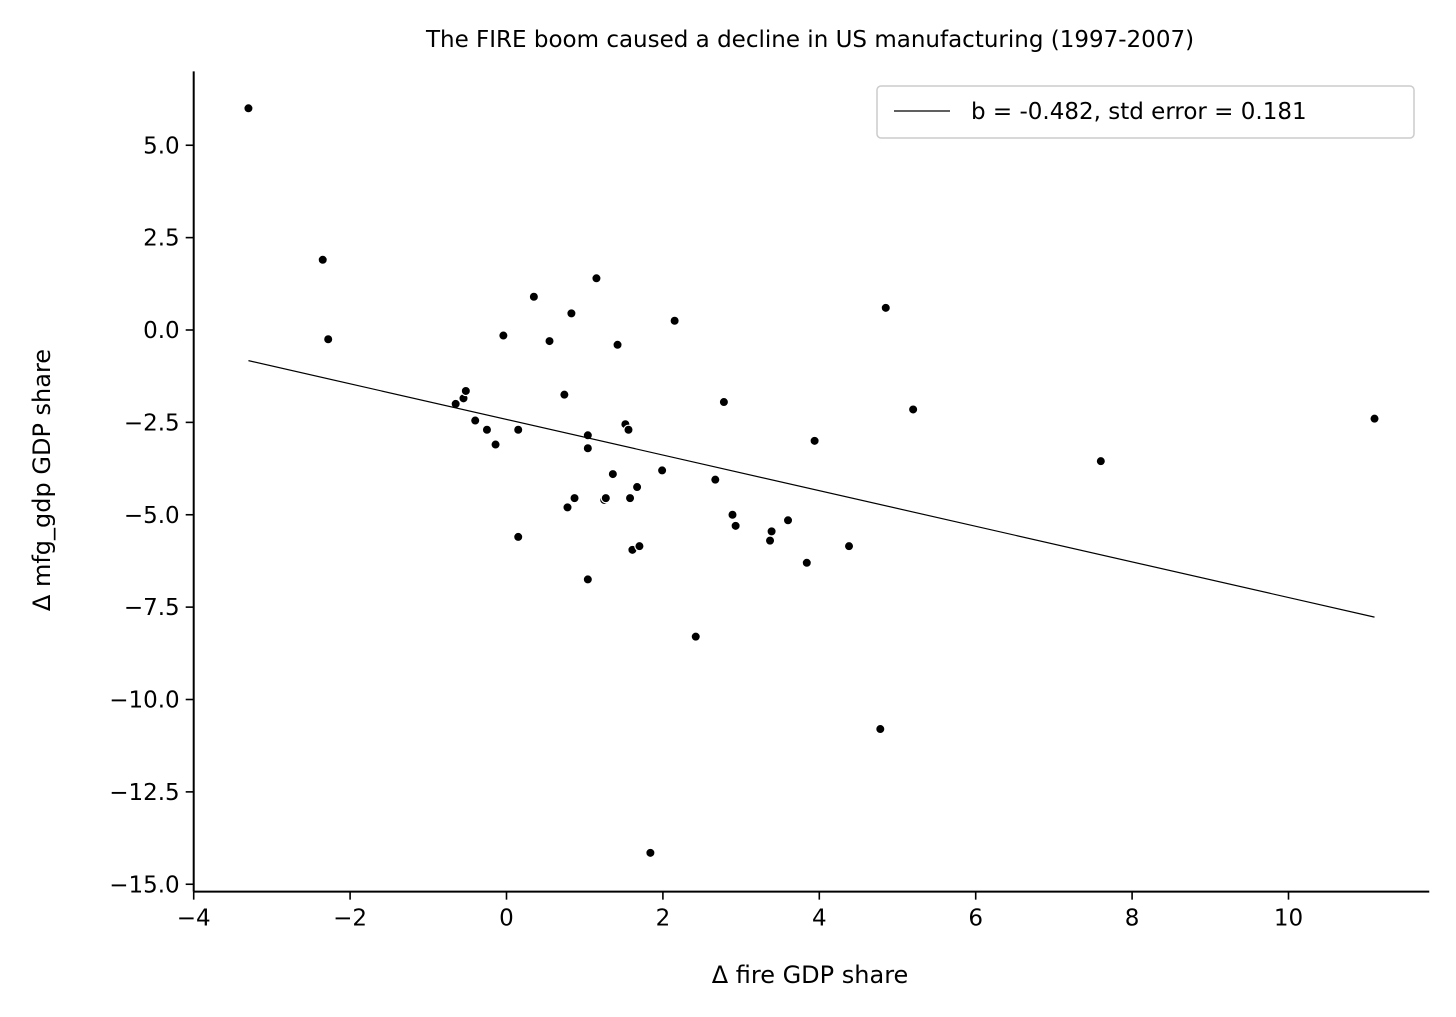 This screenshot has width=1456, height=1017. What do you see at coordinates (663, 919) in the screenshot?
I see `x-tick-label: 2` at bounding box center [663, 919].